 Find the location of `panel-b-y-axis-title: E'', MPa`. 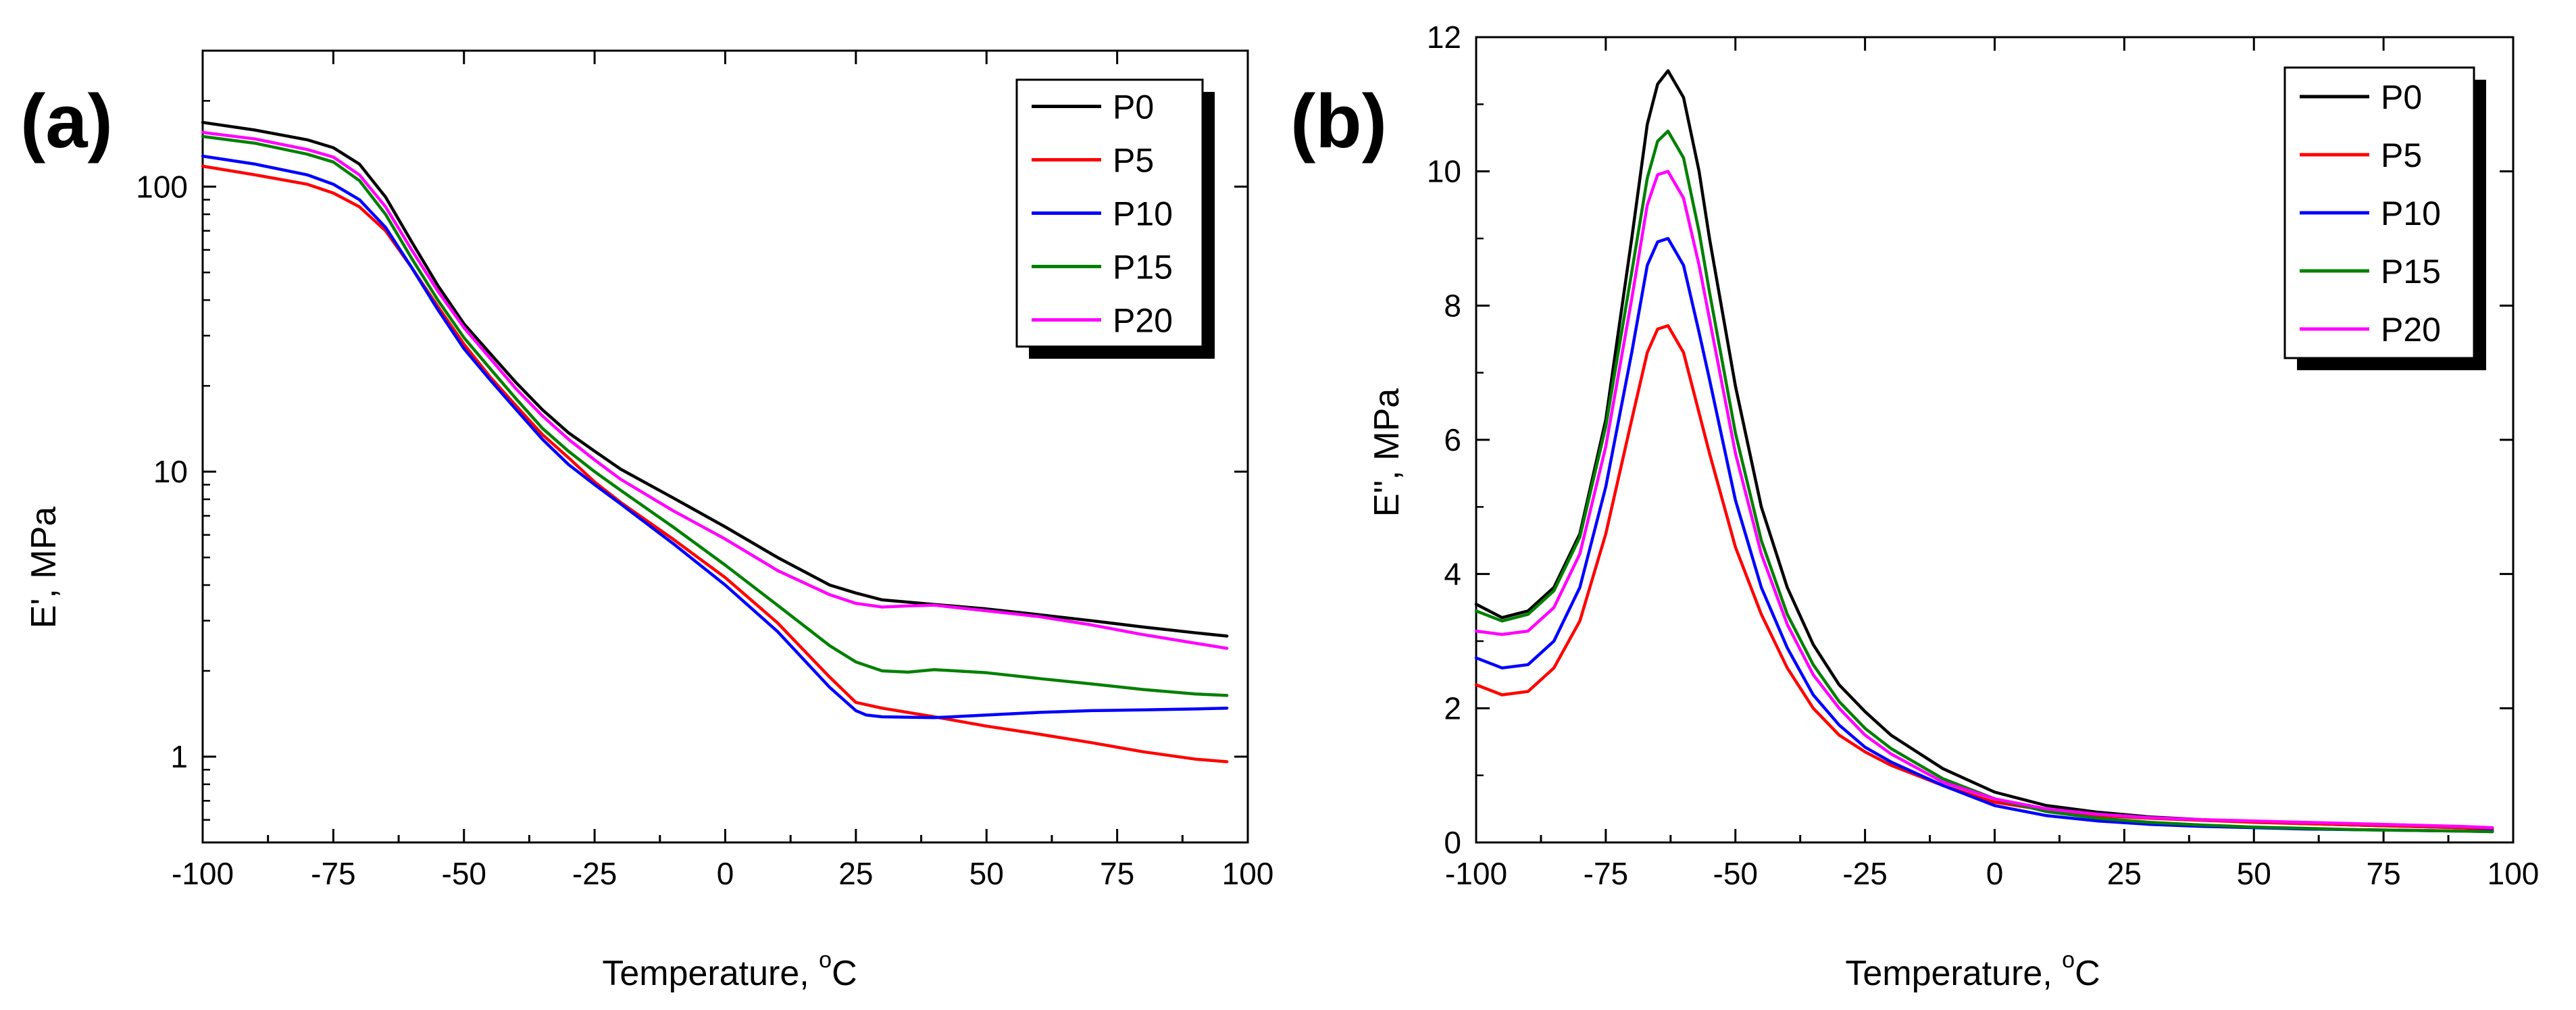

panel-b-y-axis-title: E'', MPa is located at coordinates (1387, 452).